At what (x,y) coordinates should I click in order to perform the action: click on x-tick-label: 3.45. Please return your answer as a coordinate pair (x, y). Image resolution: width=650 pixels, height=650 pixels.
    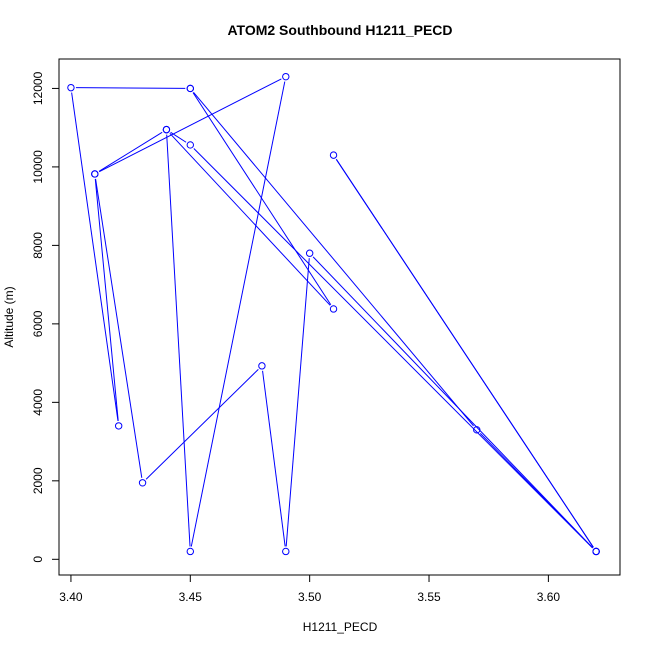
    Looking at the image, I should click on (191, 597).